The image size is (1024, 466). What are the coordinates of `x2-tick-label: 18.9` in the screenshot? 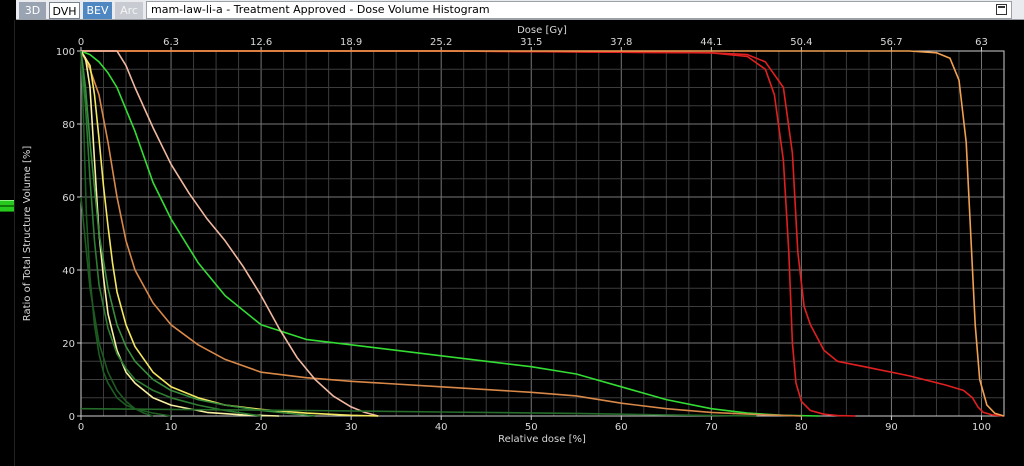 It's located at (351, 42).